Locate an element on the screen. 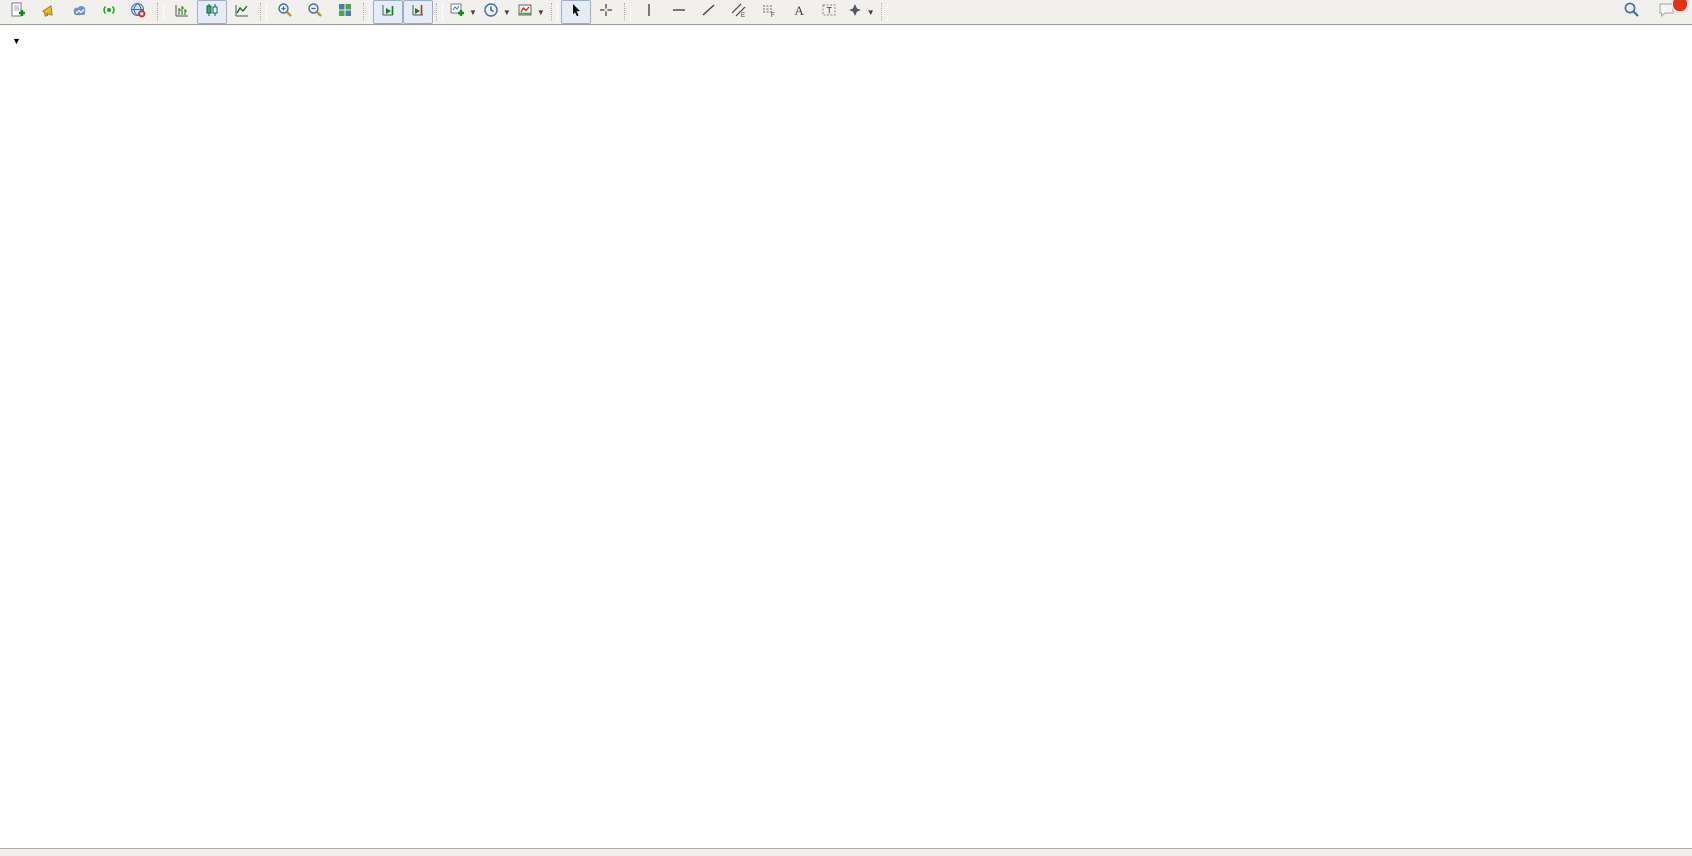 This screenshot has height=856, width=1692. alerts-button is located at coordinates (49, 12).